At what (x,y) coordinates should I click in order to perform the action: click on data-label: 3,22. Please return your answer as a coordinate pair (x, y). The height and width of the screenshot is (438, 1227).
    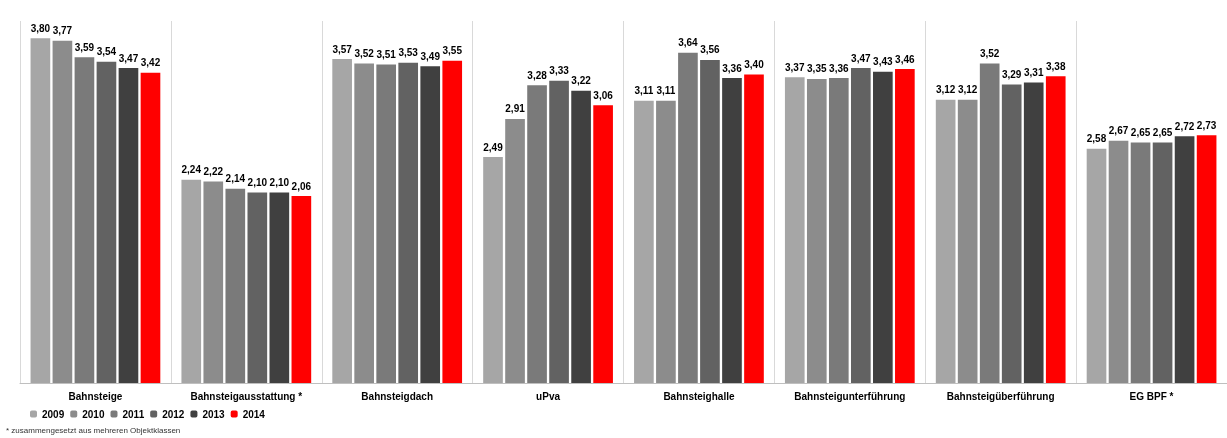
    Looking at the image, I should click on (581, 81).